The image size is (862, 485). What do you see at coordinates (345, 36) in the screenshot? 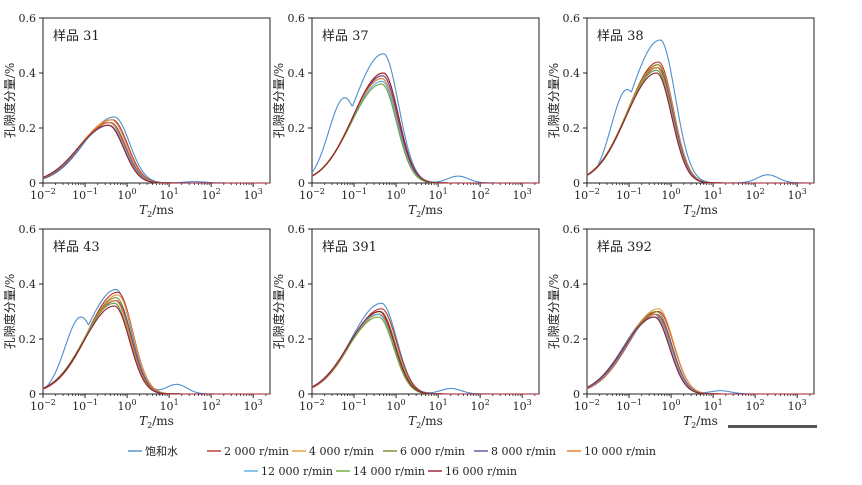
I see `subplot-title: 样品 37` at bounding box center [345, 36].